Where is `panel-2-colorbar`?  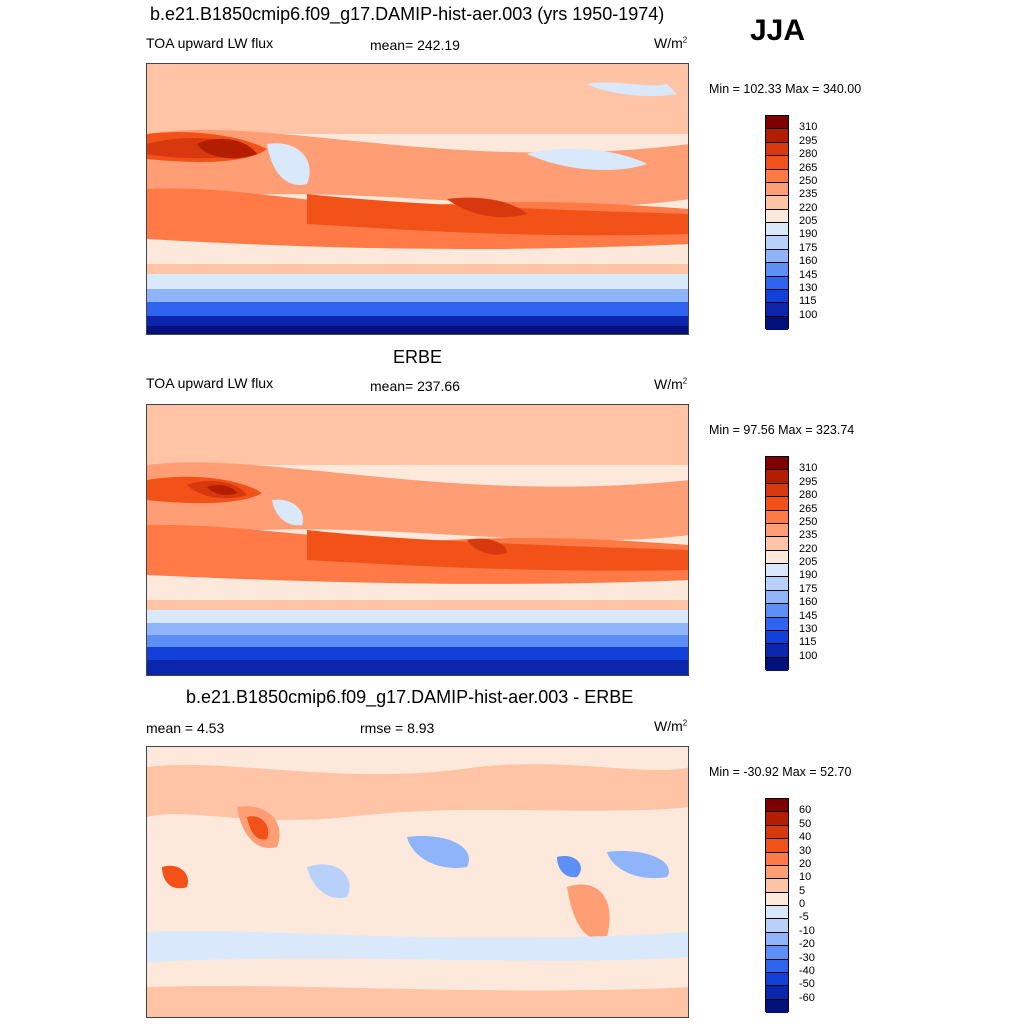 panel-2-colorbar is located at coordinates (777, 563).